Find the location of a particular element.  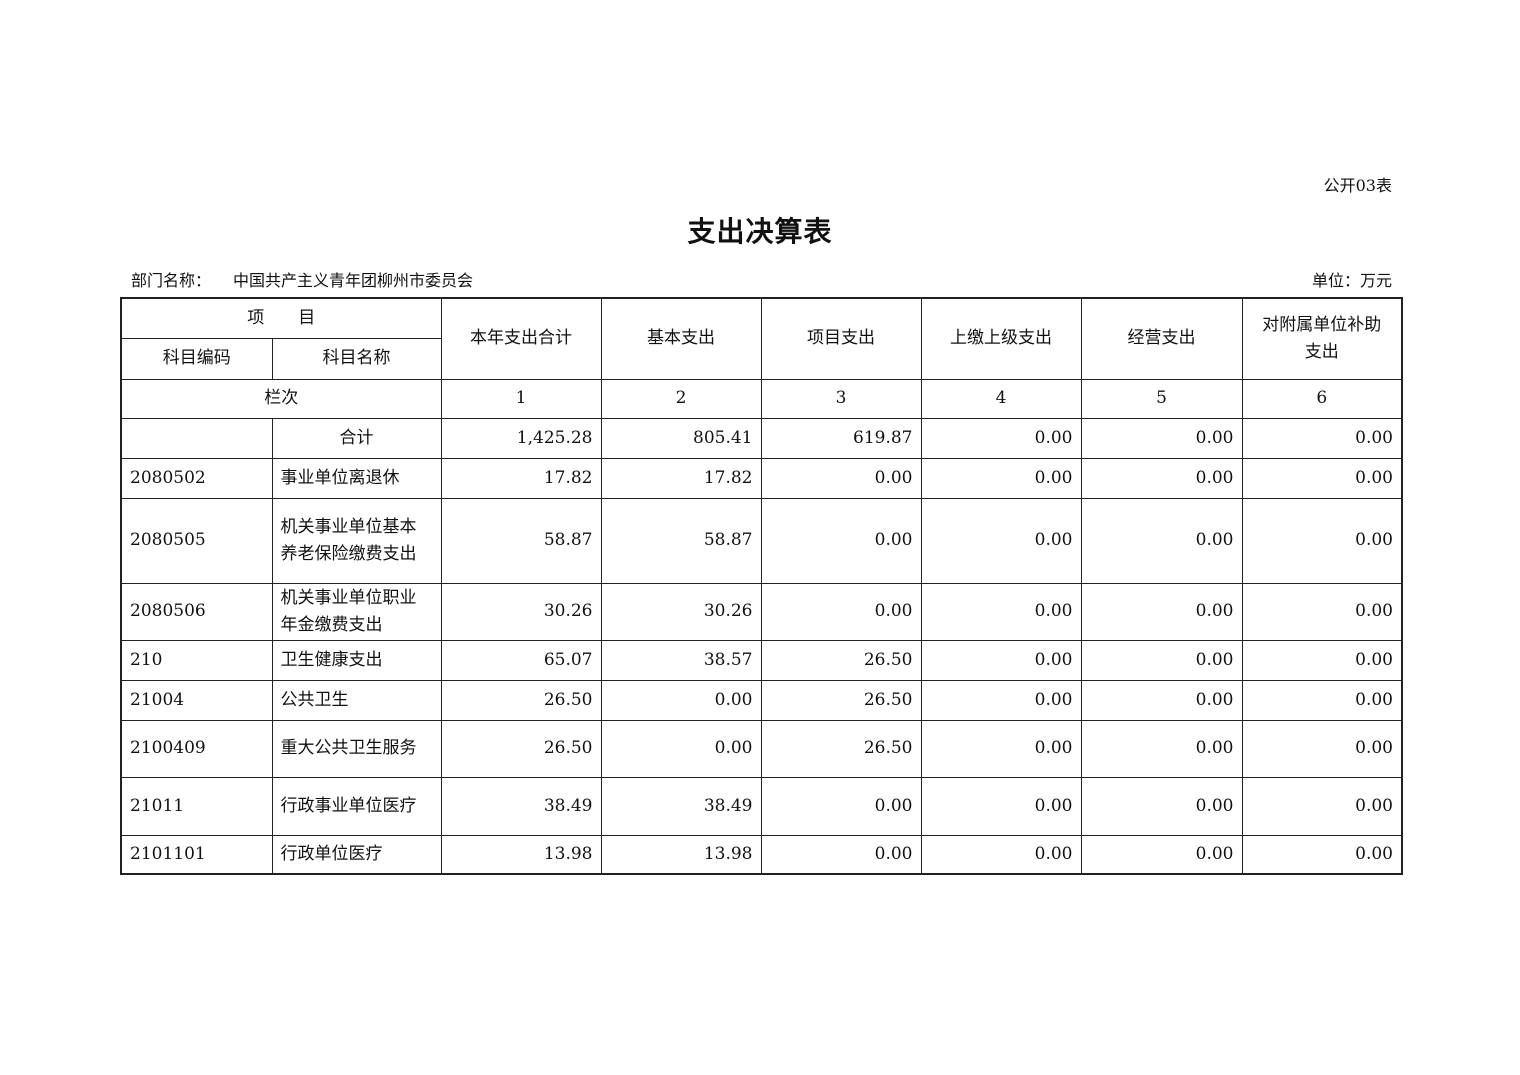

subject-name: 卫生健康支出 is located at coordinates (356, 660).